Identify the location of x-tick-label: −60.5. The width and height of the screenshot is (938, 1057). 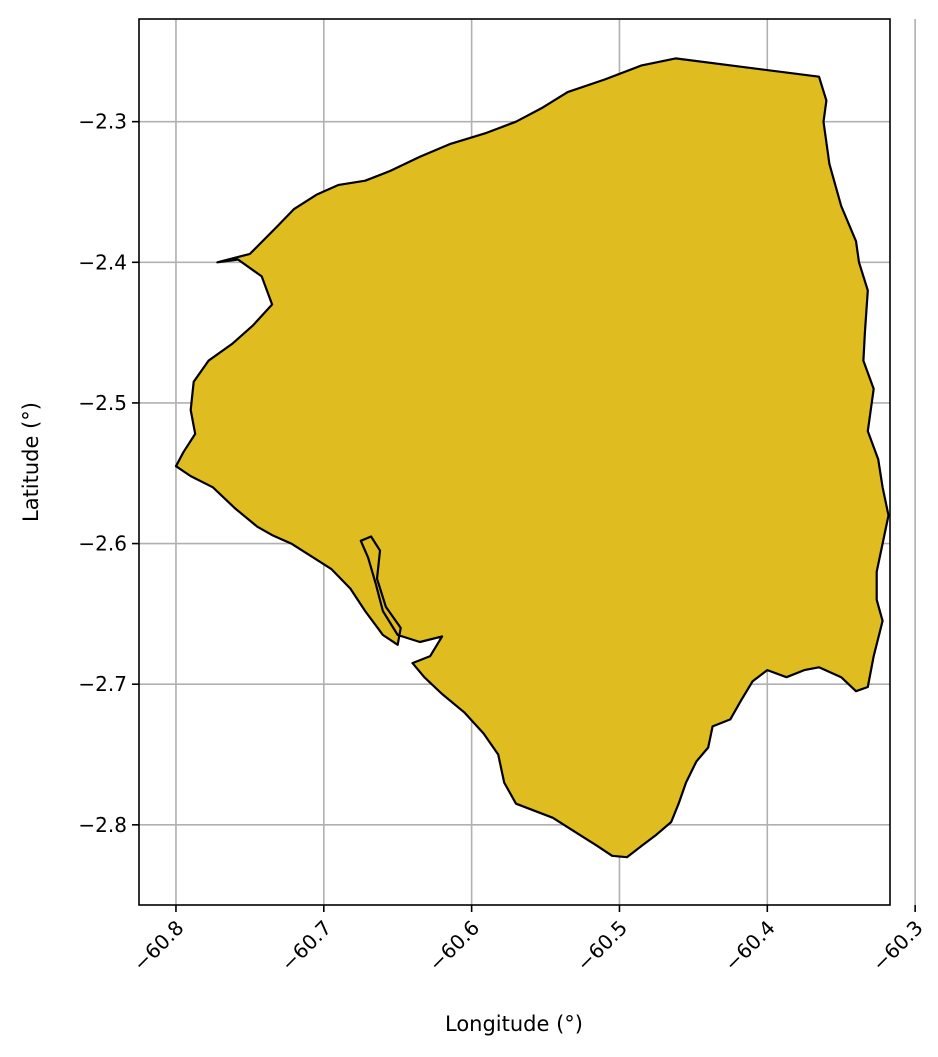
(602, 946).